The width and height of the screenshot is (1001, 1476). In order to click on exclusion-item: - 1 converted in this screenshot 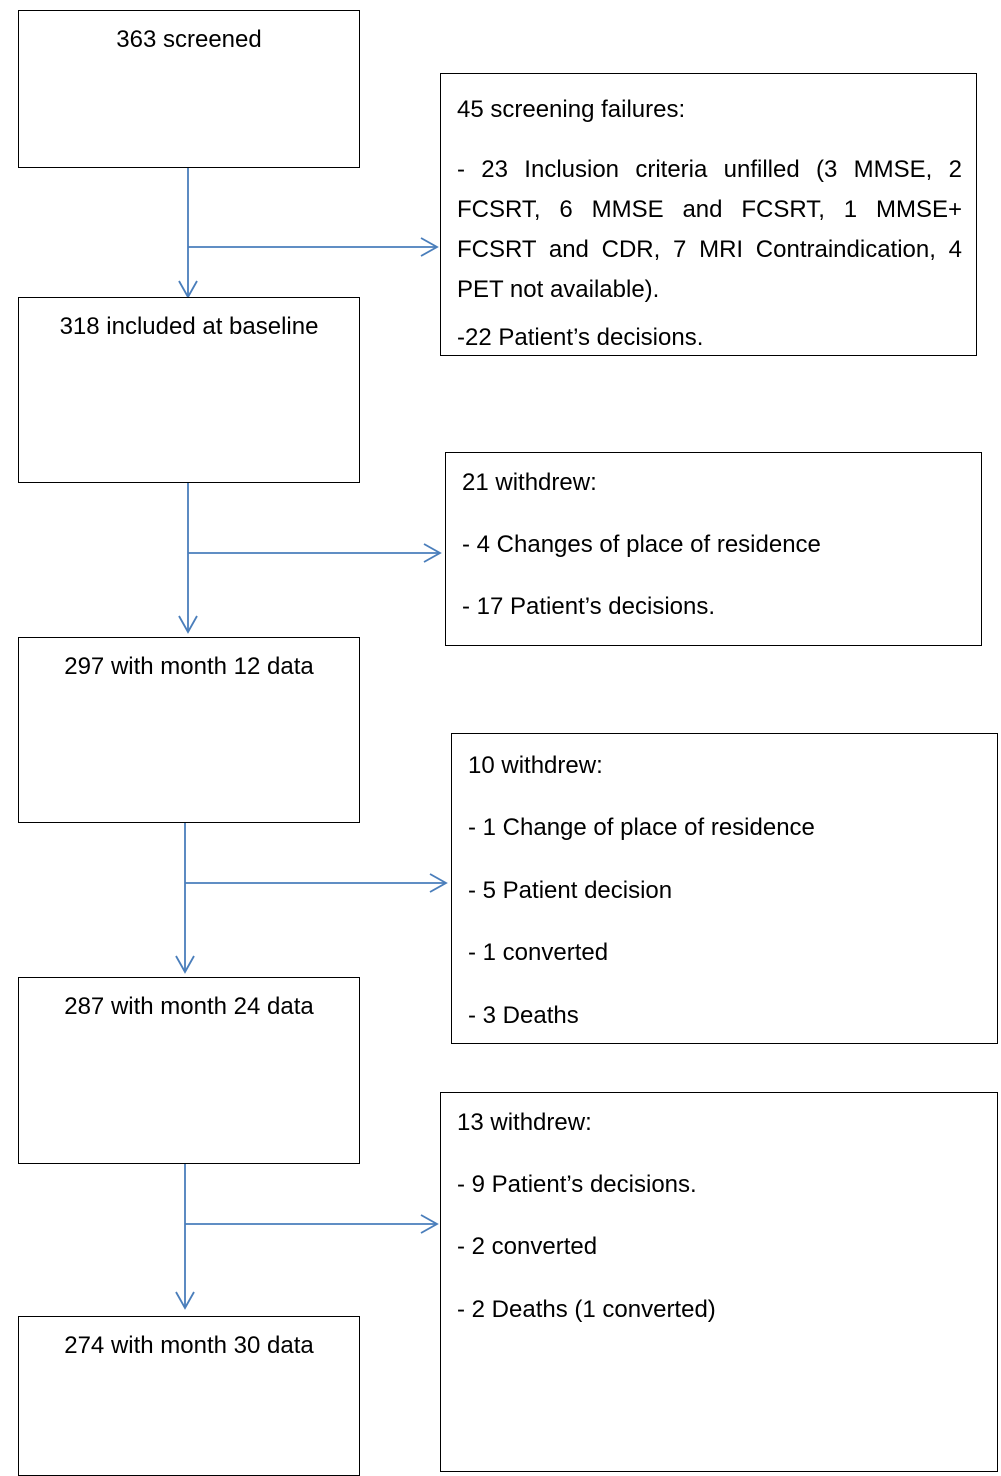, I will do `click(538, 952)`.